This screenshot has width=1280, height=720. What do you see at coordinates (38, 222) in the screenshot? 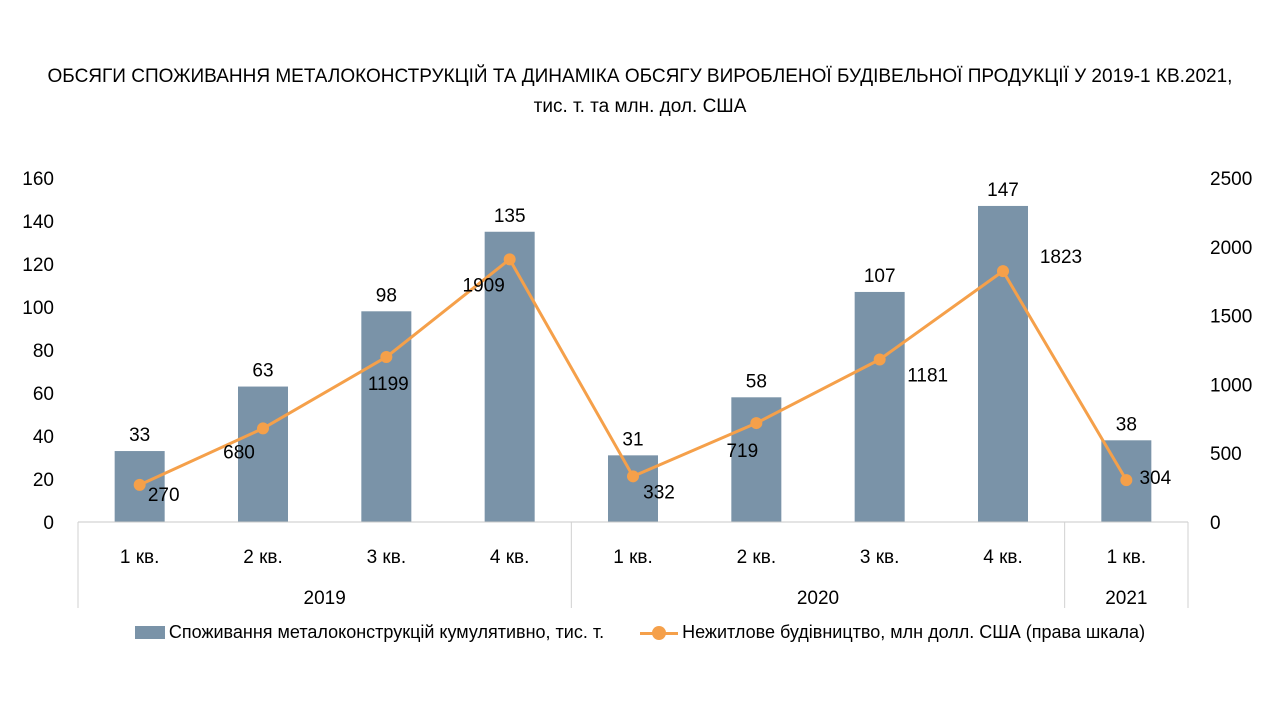
I see `y-left-tick-label: 140` at bounding box center [38, 222].